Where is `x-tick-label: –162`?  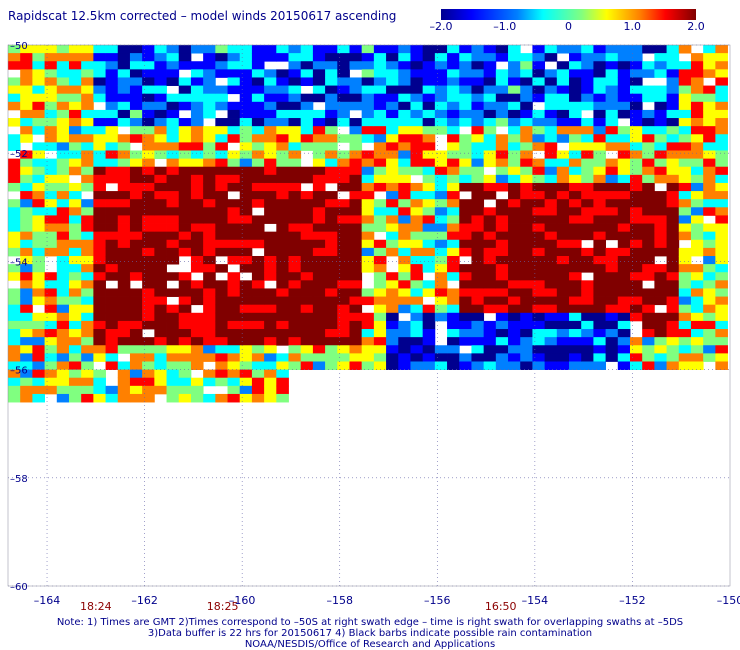
x-tick-label: –162 is located at coordinates (144, 600).